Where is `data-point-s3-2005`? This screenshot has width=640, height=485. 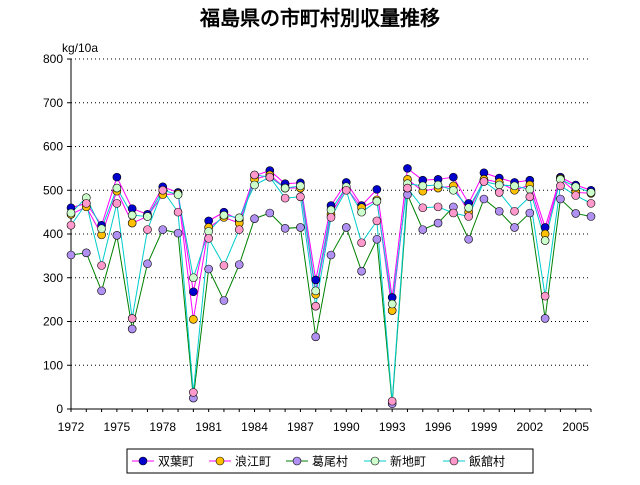 data-point-s3-2005 is located at coordinates (576, 213).